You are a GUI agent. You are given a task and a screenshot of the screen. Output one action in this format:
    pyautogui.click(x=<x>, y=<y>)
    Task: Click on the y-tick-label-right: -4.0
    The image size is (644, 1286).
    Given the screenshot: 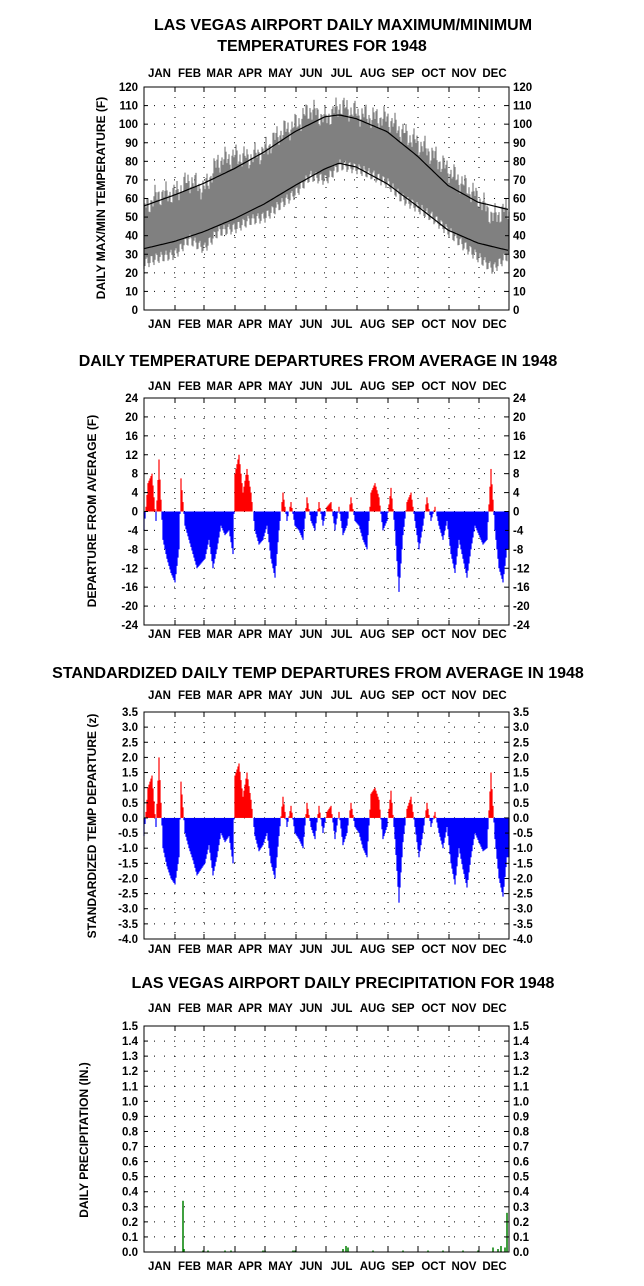 What is the action you would take?
    pyautogui.click(x=523, y=940)
    